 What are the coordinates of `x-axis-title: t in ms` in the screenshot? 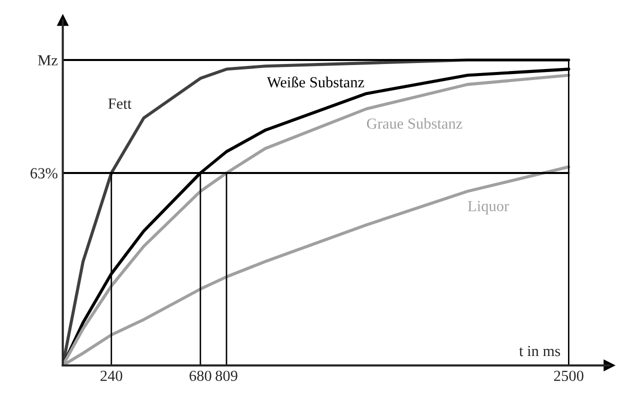 It's located at (539, 351).